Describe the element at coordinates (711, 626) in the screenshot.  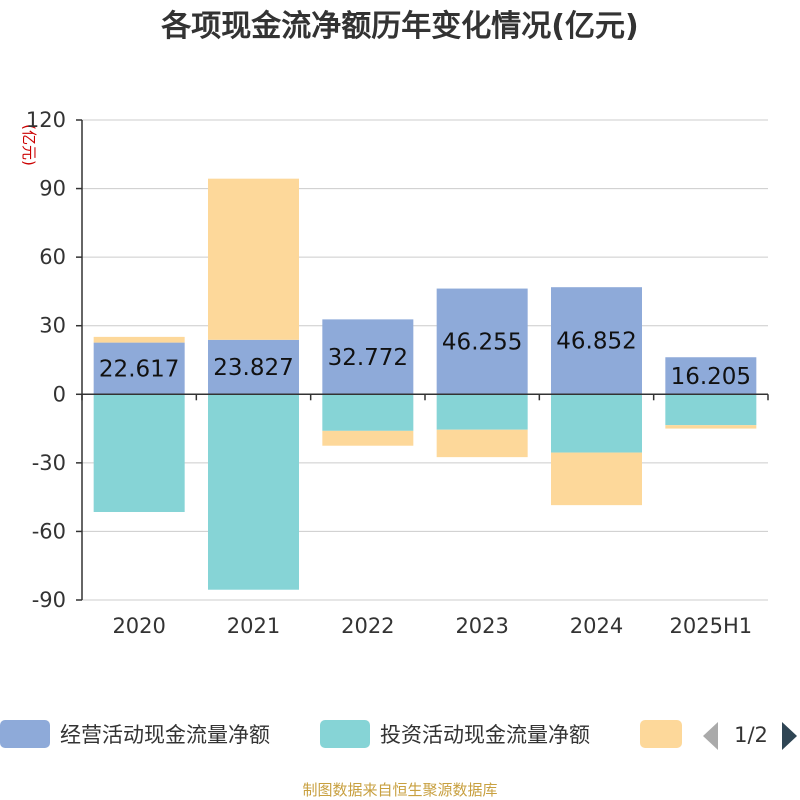
I see `x-tick-label: 2025H1` at that location.